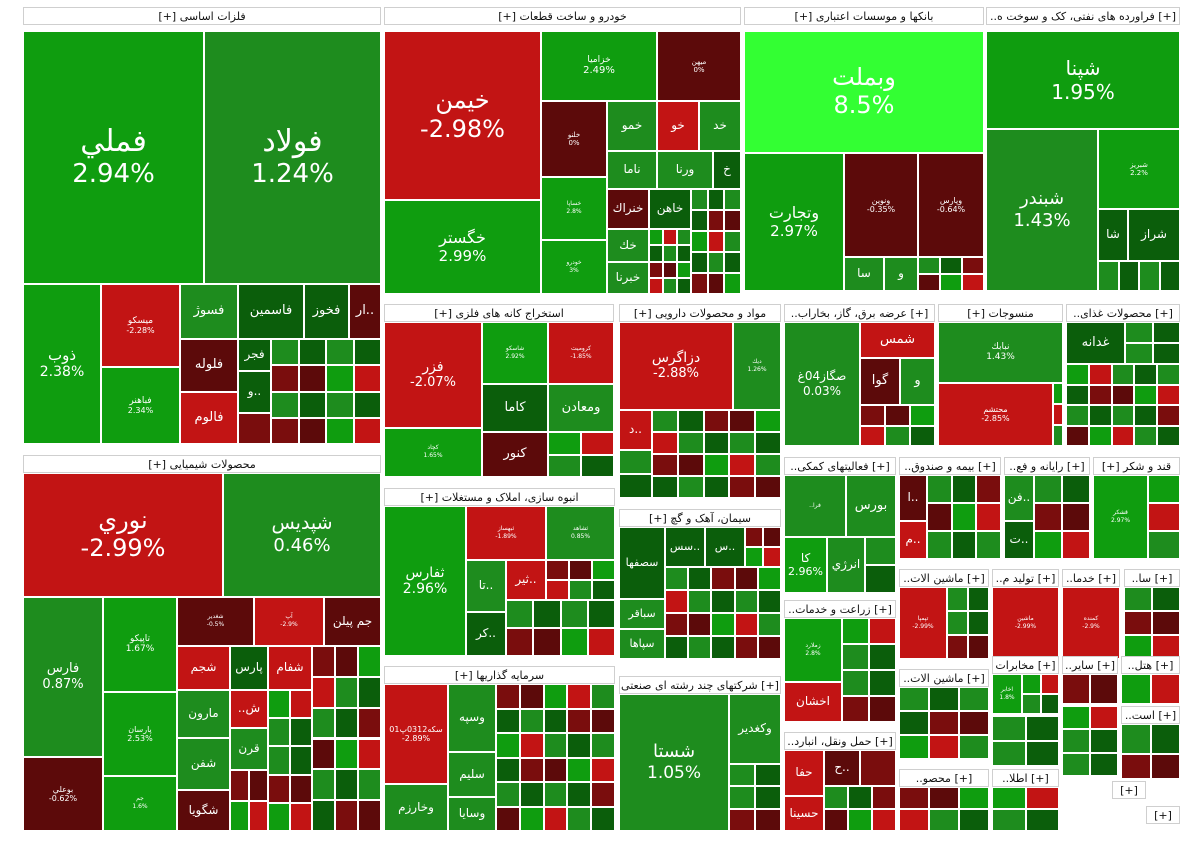 The height and width of the screenshot is (859, 1200). I want to click on stock-tile: خلنو 0%, so click(574, 139).